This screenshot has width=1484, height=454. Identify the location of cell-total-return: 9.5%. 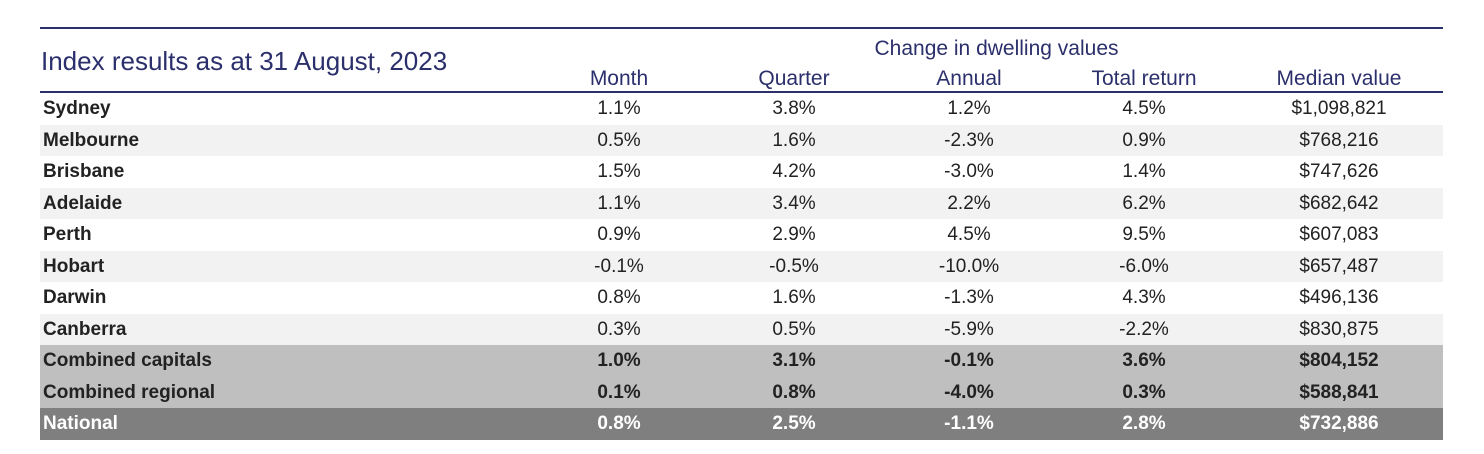
(1144, 234).